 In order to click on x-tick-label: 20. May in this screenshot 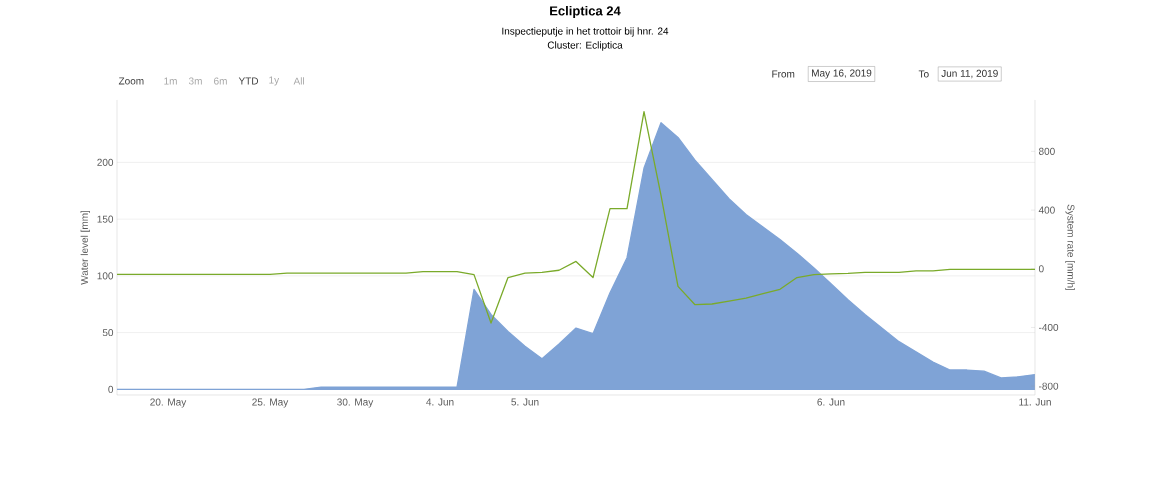, I will do `click(168, 403)`.